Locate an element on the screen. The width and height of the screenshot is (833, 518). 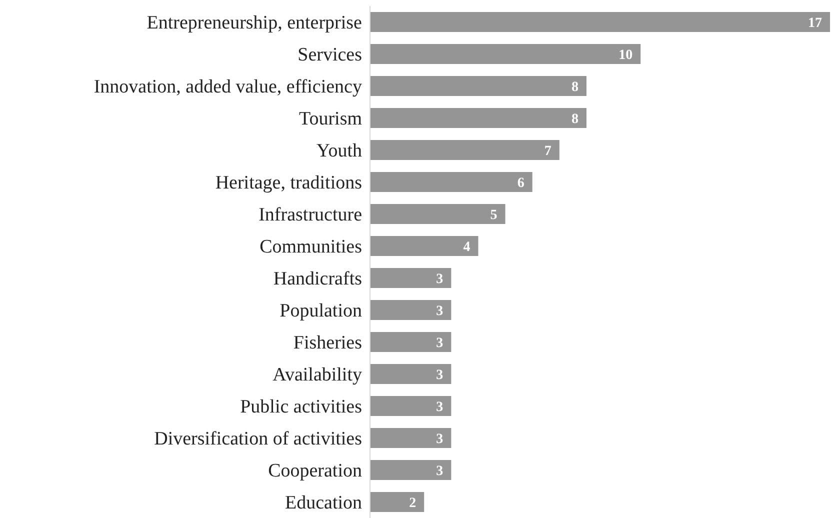
y-tick-label: Communities is located at coordinates (311, 247).